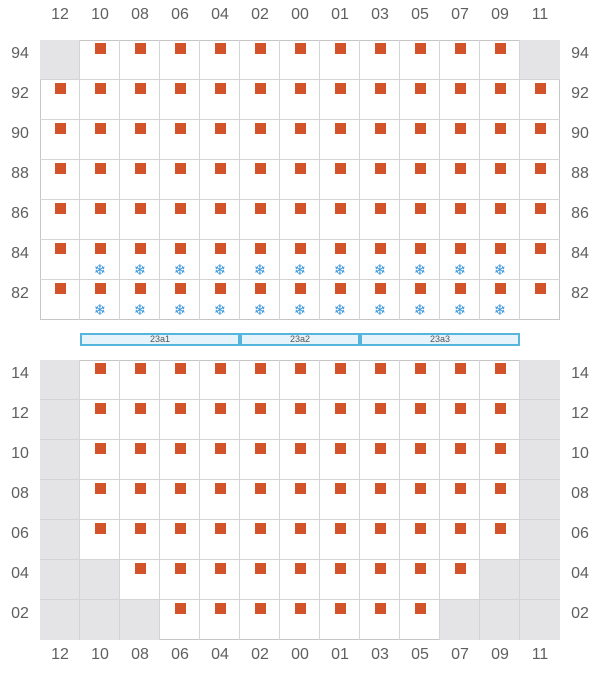  What do you see at coordinates (160, 339) in the screenshot?
I see `bay-label-23a1: 23a1` at bounding box center [160, 339].